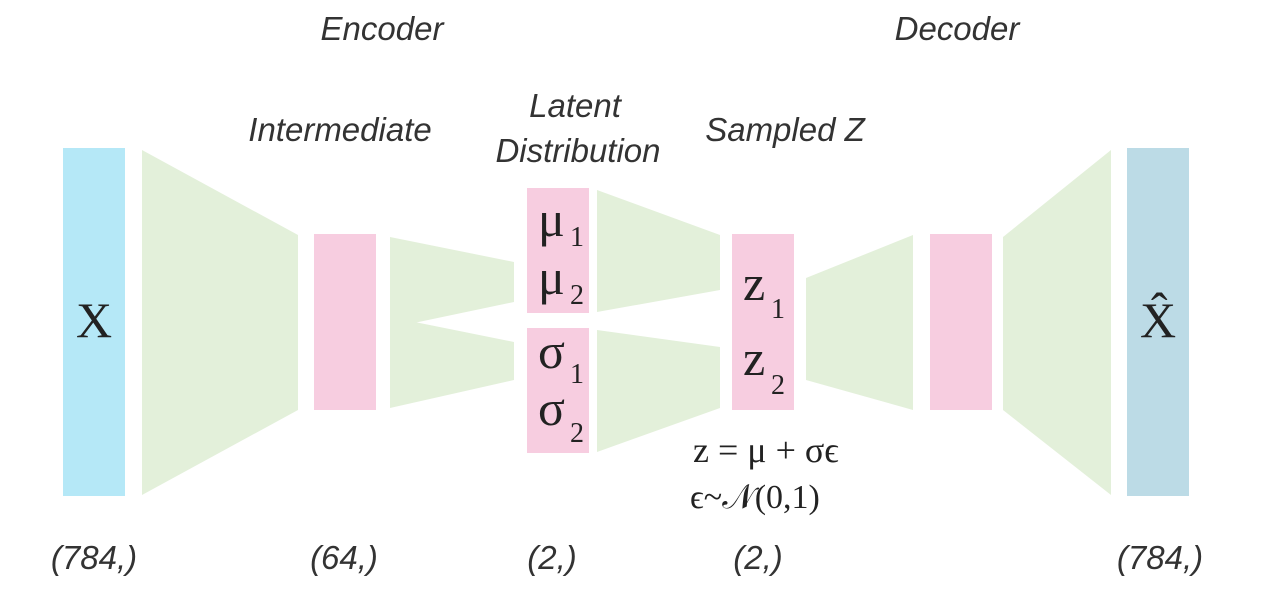 This screenshot has width=1264, height=613. I want to click on funnel-intermediate-to-sigma, so click(452, 362).